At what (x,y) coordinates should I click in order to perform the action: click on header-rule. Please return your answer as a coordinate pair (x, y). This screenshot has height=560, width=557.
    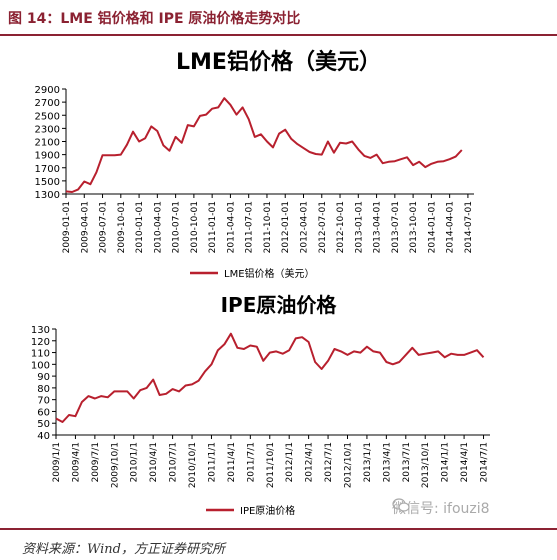
    Looking at the image, I should click on (278, 35).